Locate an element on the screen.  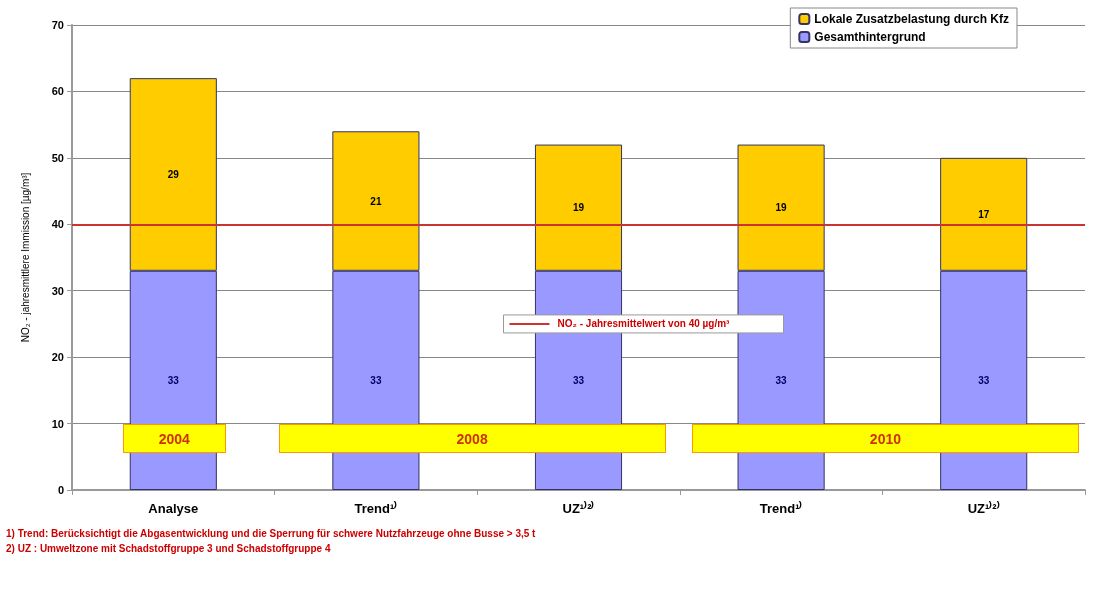
y-tick-label: 60 is located at coordinates (57, 91).